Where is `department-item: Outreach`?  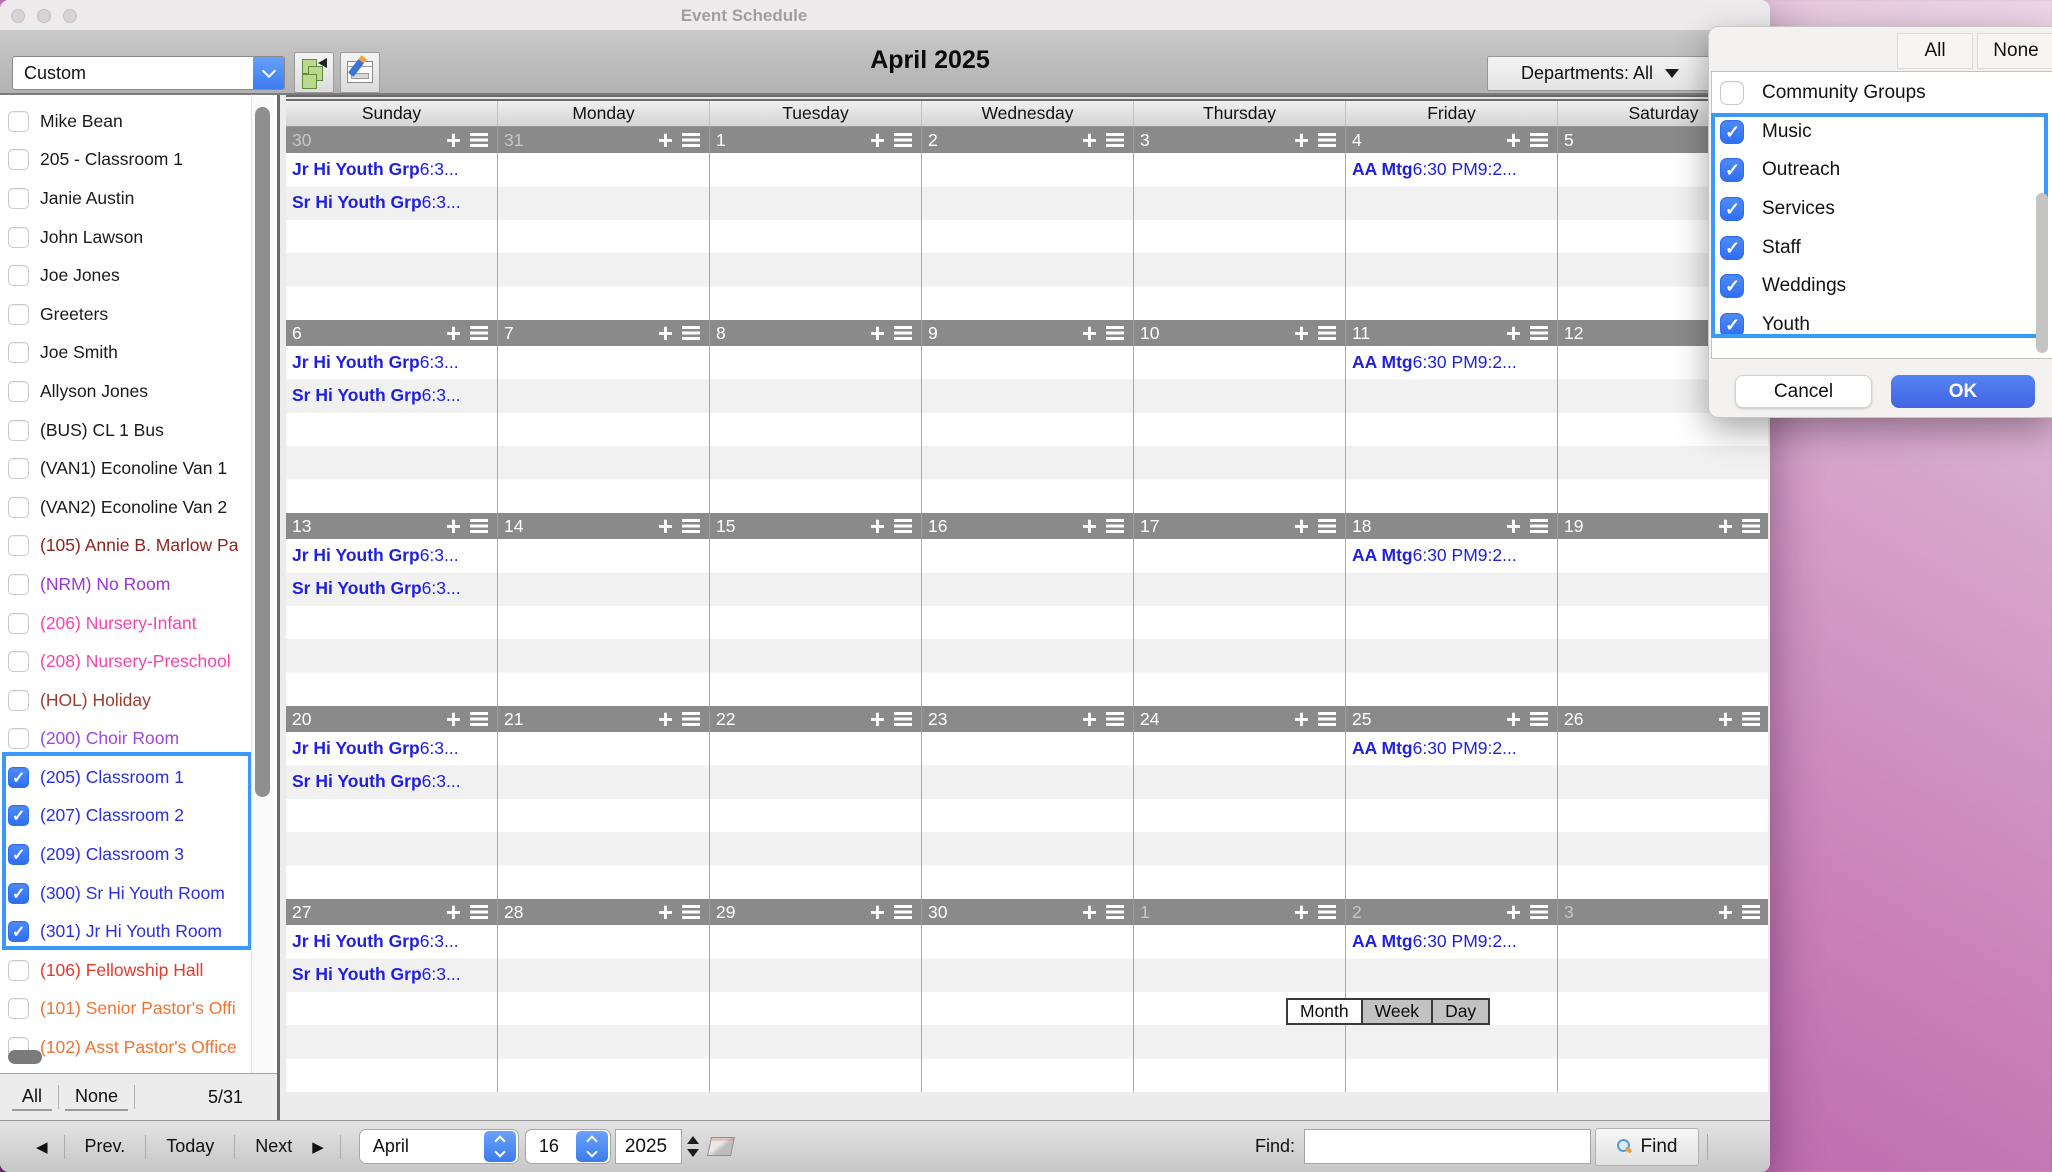 department-item: Outreach is located at coordinates (1882, 170).